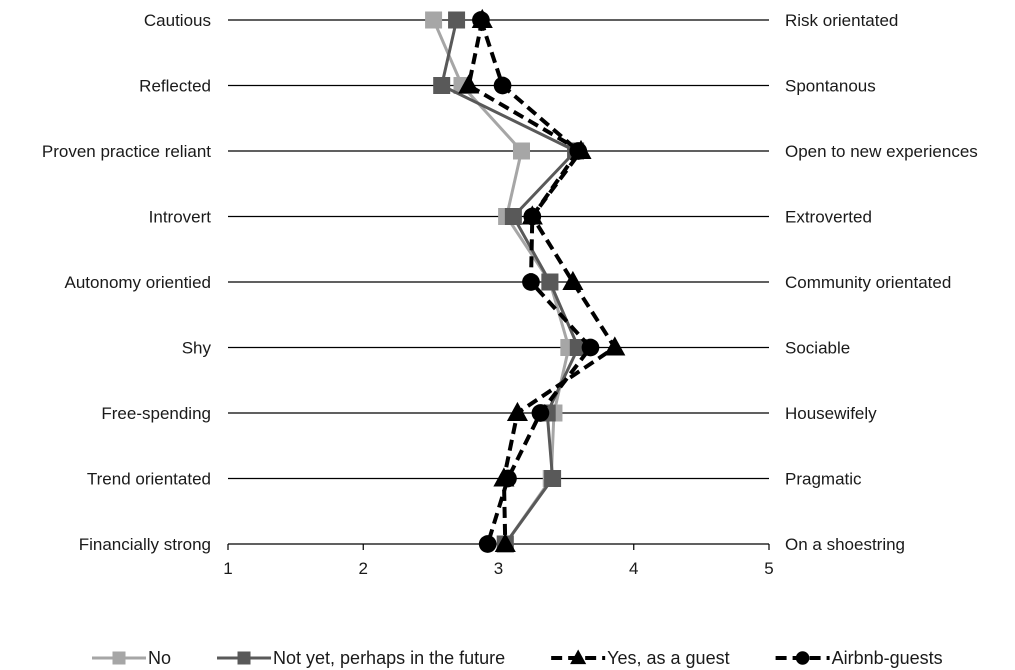  I want to click on right-label: Risk orientated, so click(841, 20).